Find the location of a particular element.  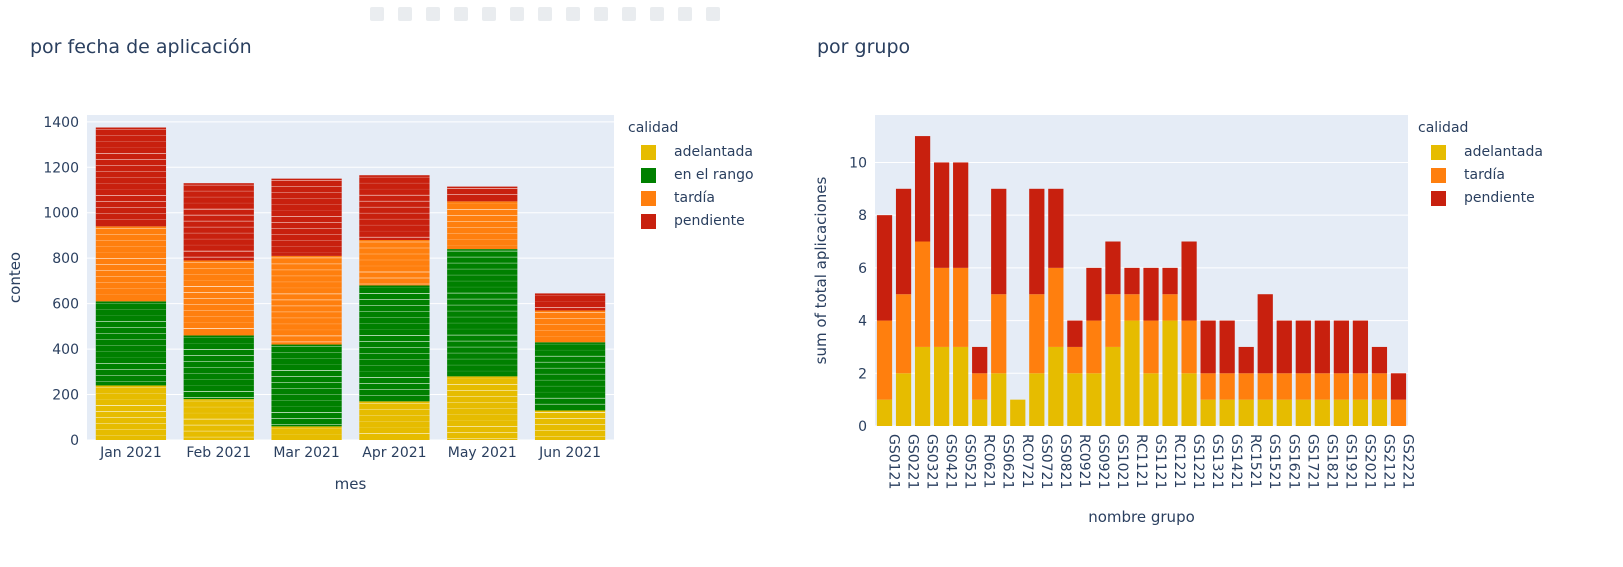

y-tick-label: 1000 is located at coordinates (61, 214).